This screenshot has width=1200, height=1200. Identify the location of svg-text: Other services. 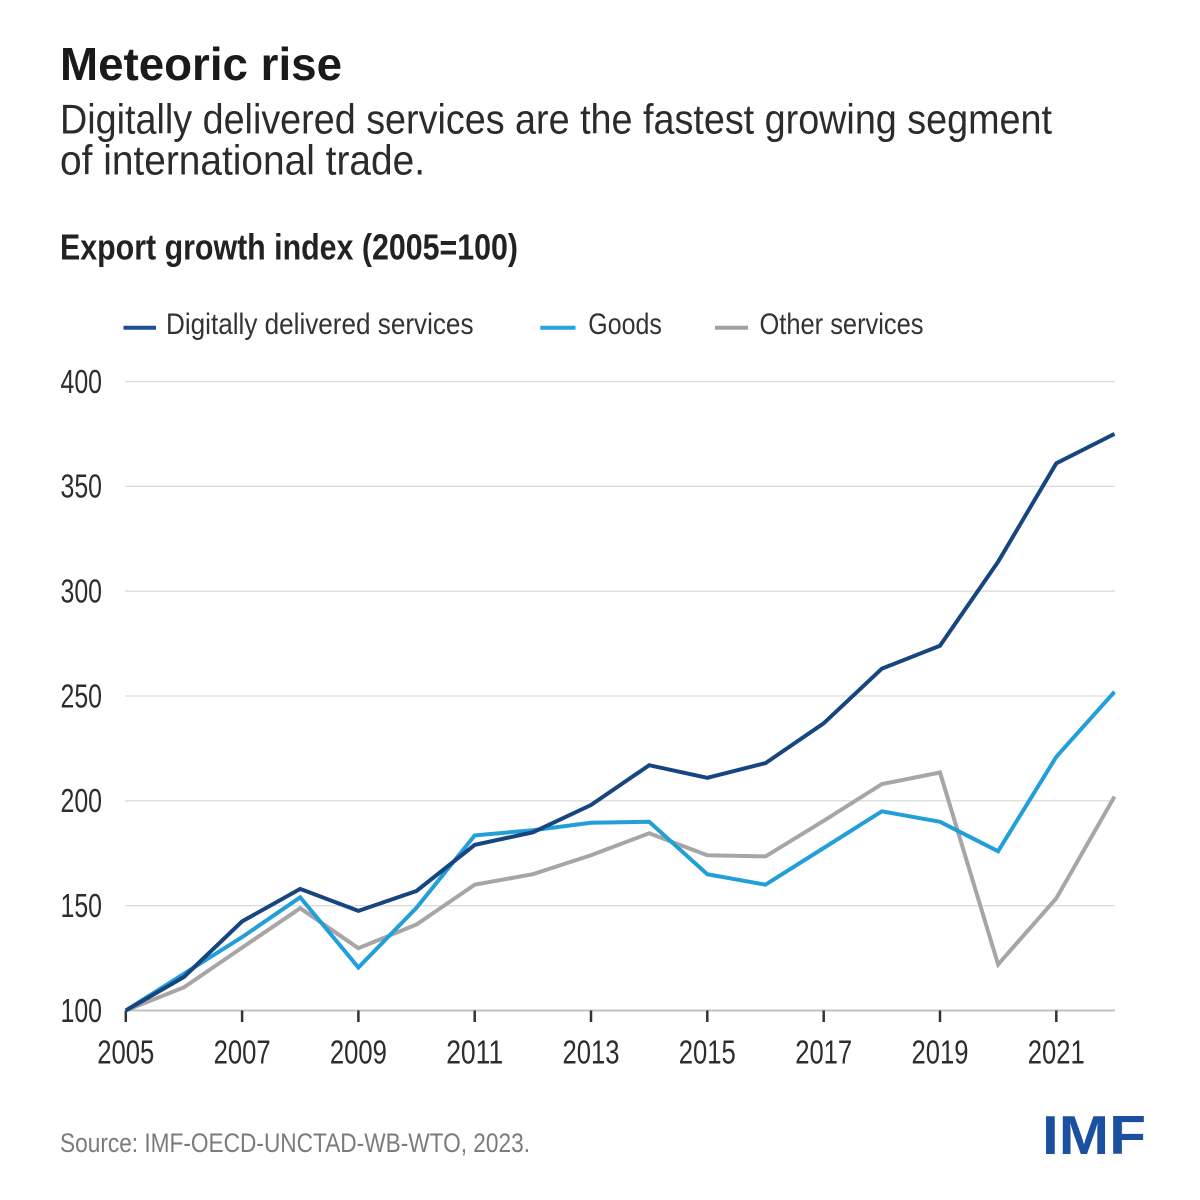
(842, 324).